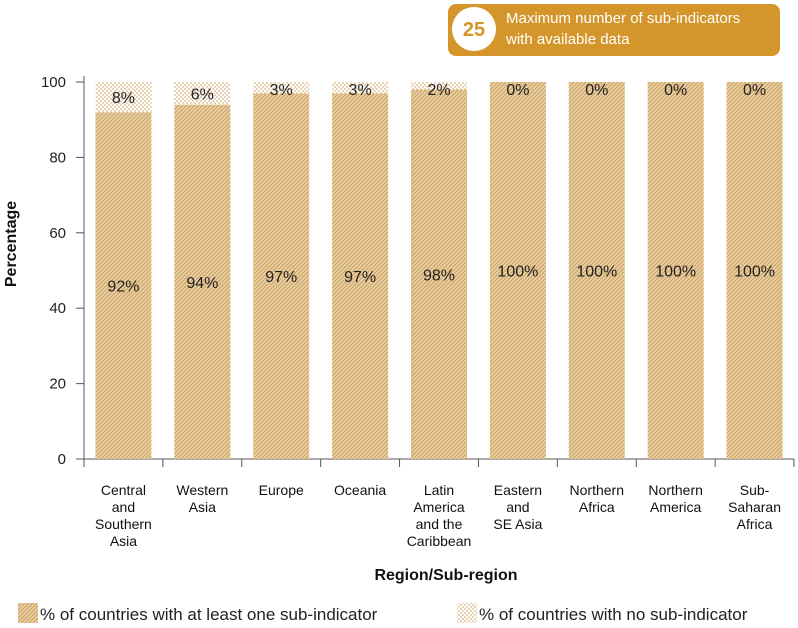  I want to click on bar-value-label-at-least-one: 98%, so click(439, 275).